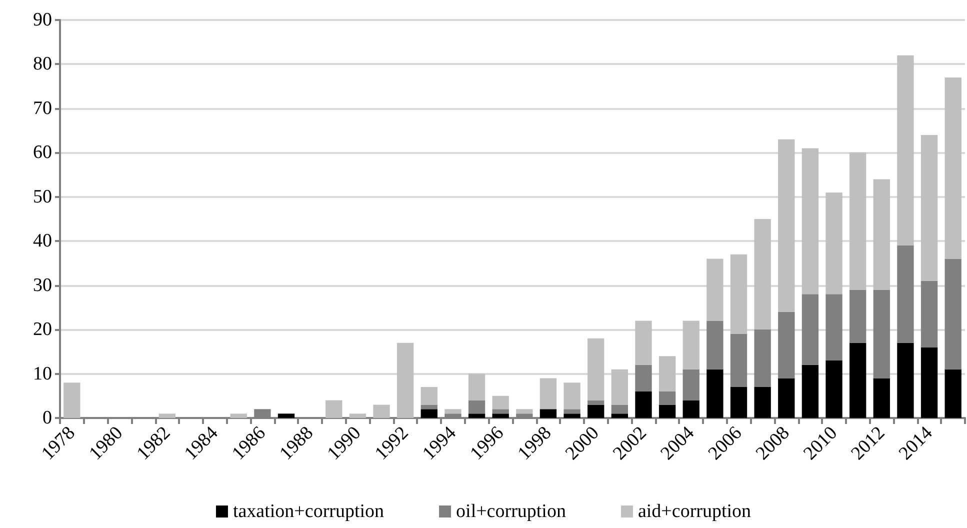 Image resolution: width=967 pixels, height=528 pixels. I want to click on legend-label: oil+corruption, so click(511, 511).